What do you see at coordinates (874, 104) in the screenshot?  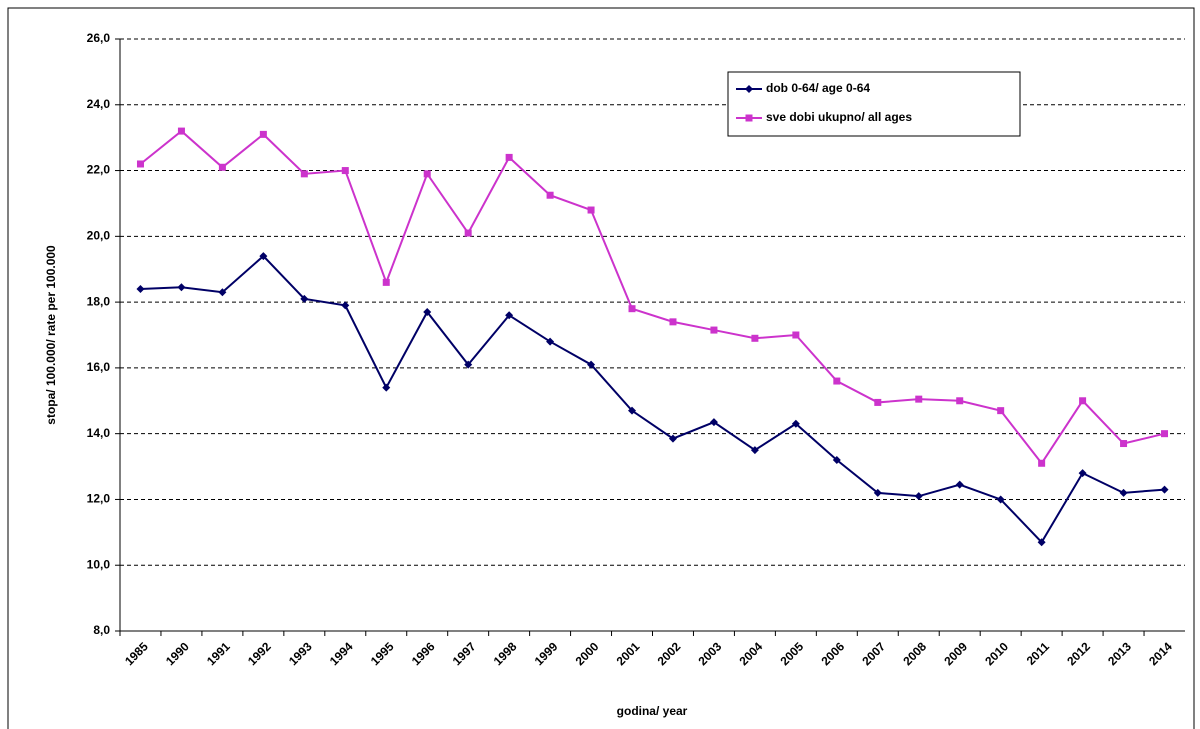 I see `legend-box` at bounding box center [874, 104].